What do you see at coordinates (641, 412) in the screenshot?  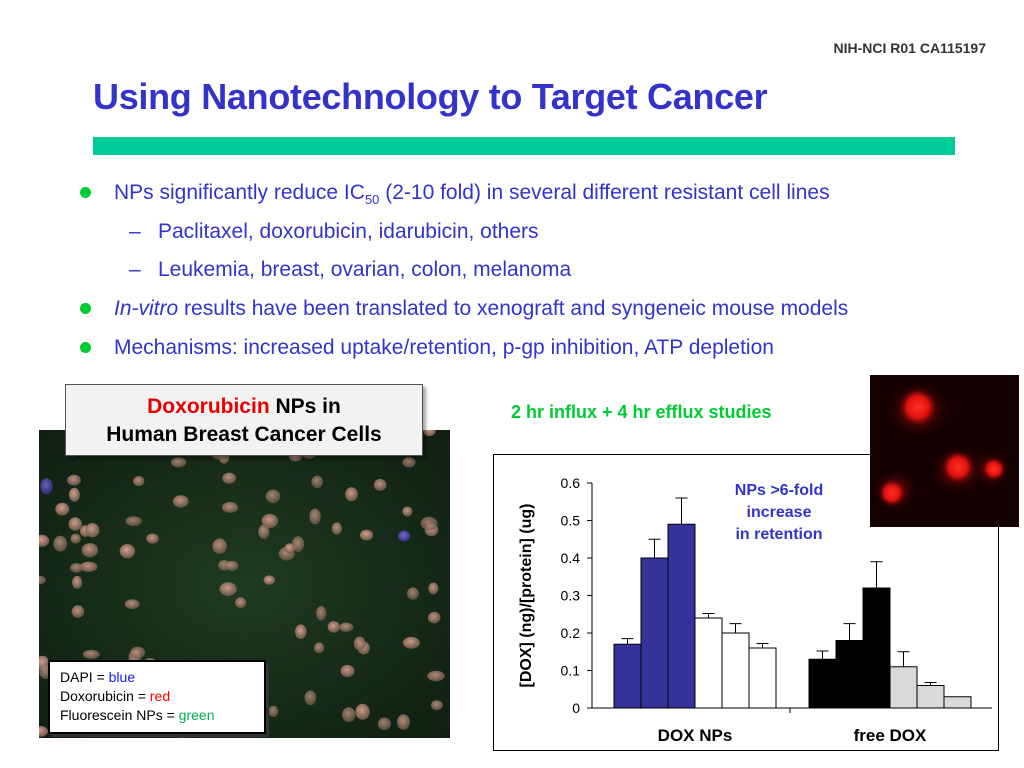 I see `chart-title: 2 hr influx + 4 hr efflux studies` at bounding box center [641, 412].